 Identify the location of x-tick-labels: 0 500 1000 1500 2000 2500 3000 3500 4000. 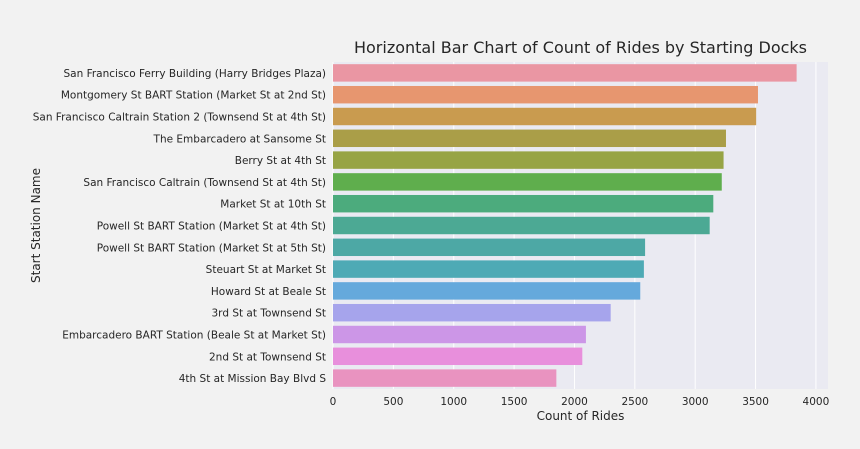
(580, 402).